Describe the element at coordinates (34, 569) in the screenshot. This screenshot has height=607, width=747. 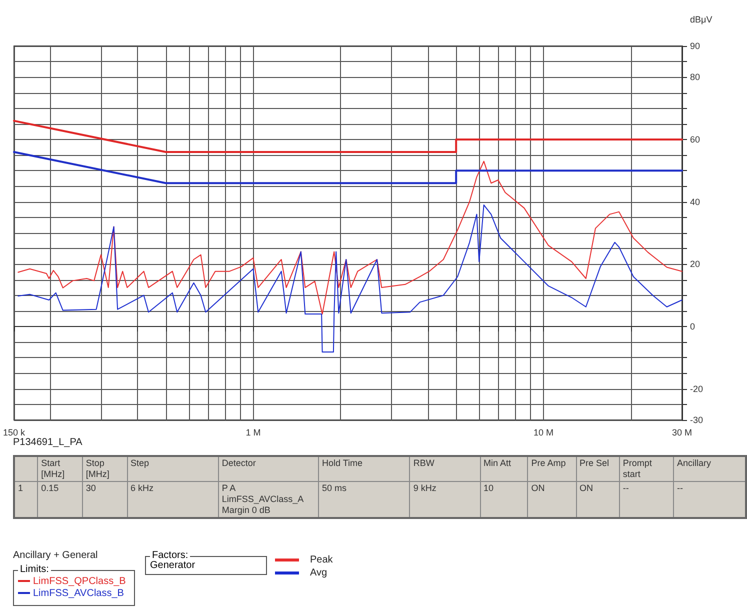
I see `text: Limits:` at that location.